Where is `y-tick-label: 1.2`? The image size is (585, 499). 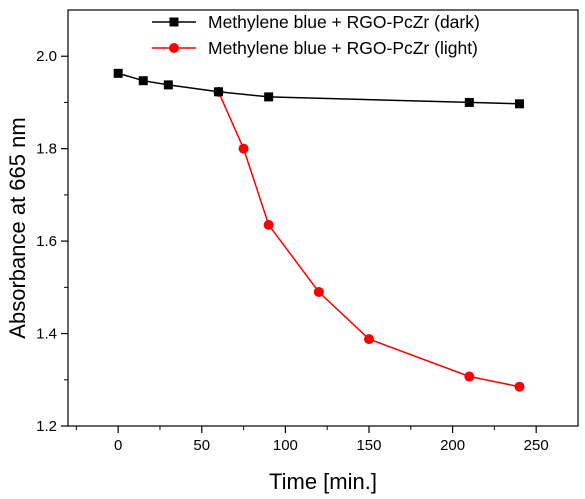
y-tick-label: 1.2 is located at coordinates (46, 426).